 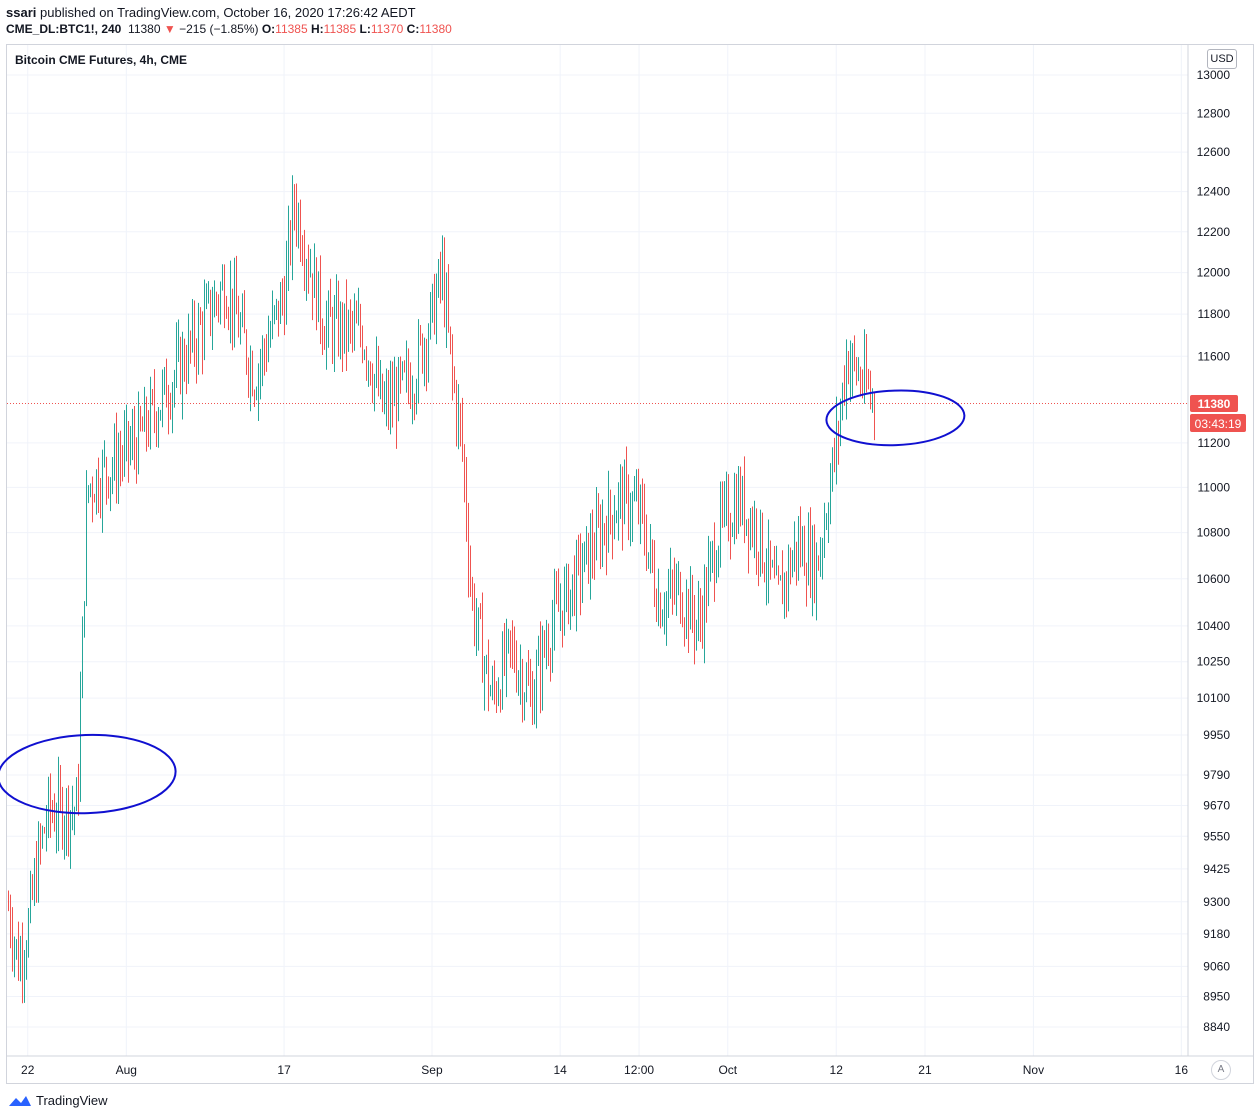 I want to click on tradingview-logo-icon, so click(x=20, y=1100).